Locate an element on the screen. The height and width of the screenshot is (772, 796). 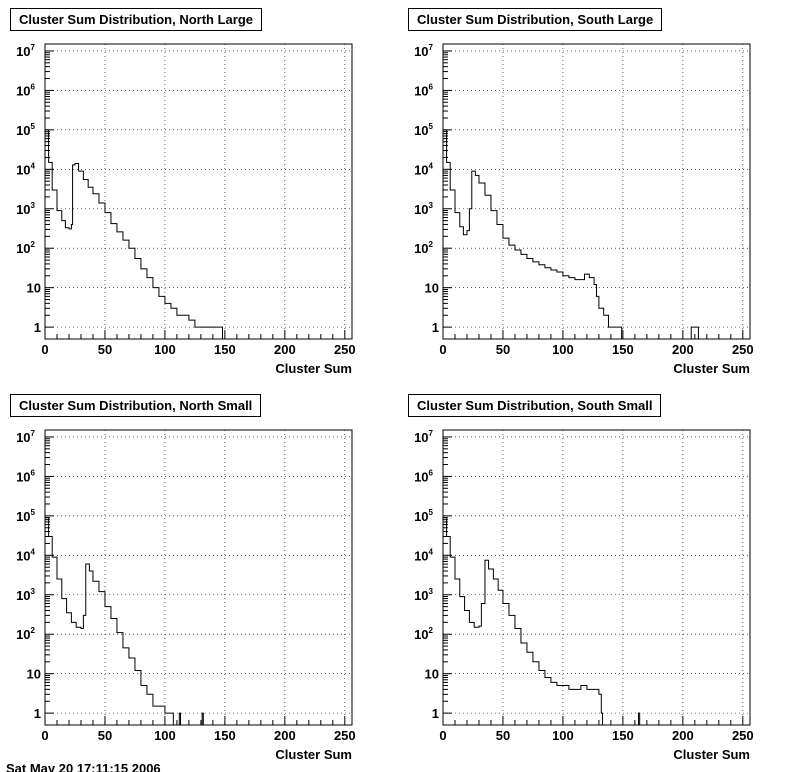
chart-title: Cluster Sum Distribution, North Small is located at coordinates (136, 405).